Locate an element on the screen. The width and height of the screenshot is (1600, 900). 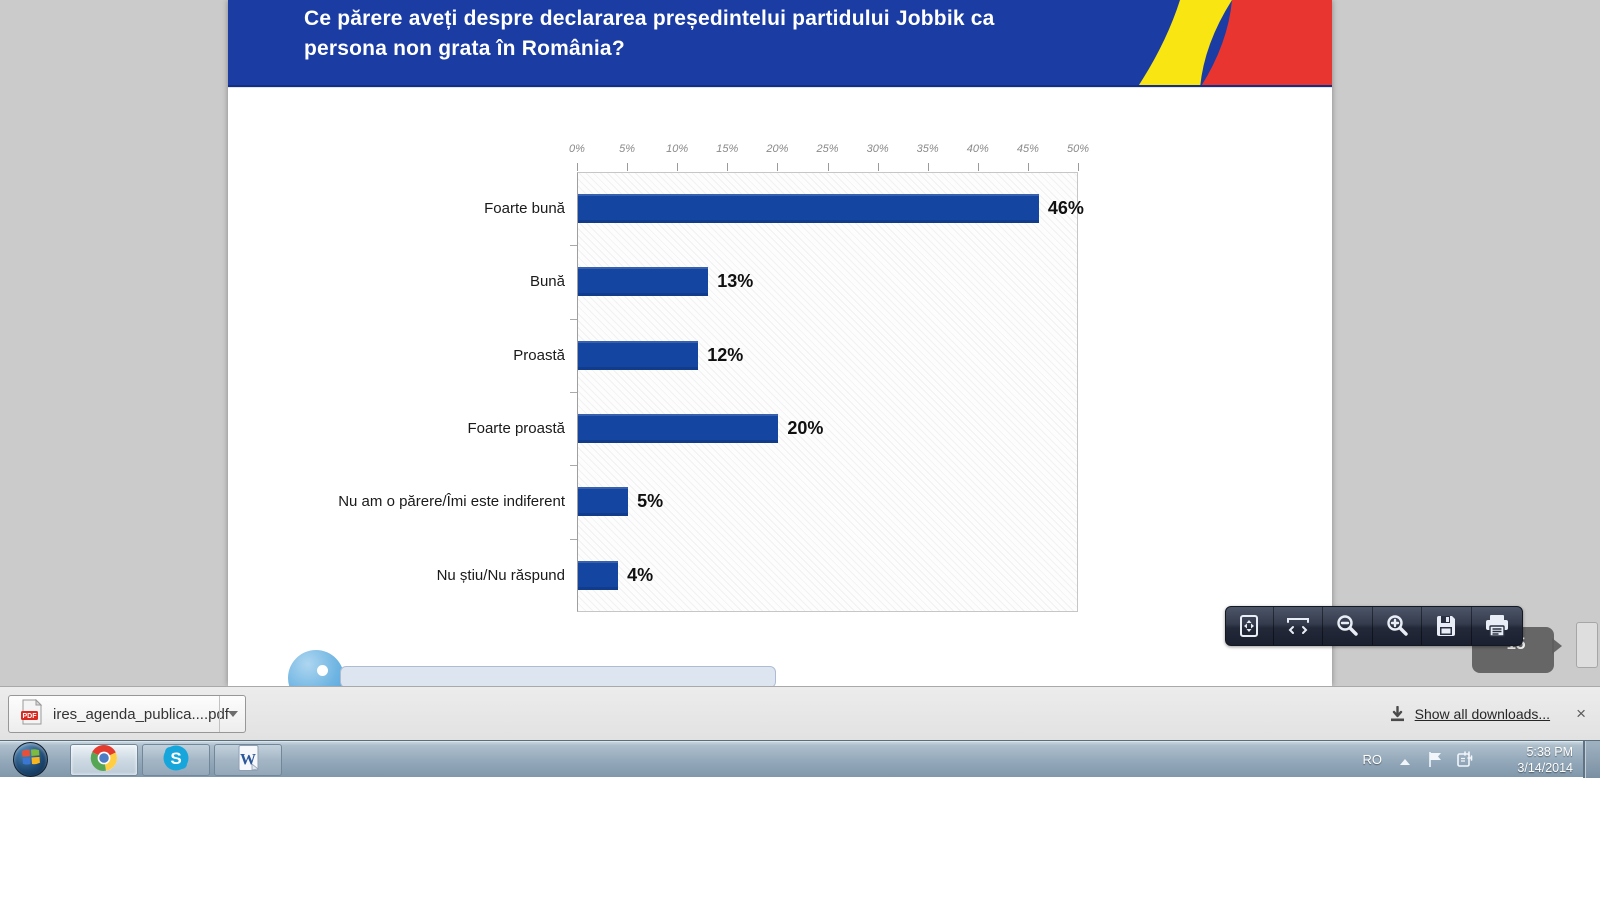
slide-title-line2: persona non grata în România? is located at coordinates (464, 48).